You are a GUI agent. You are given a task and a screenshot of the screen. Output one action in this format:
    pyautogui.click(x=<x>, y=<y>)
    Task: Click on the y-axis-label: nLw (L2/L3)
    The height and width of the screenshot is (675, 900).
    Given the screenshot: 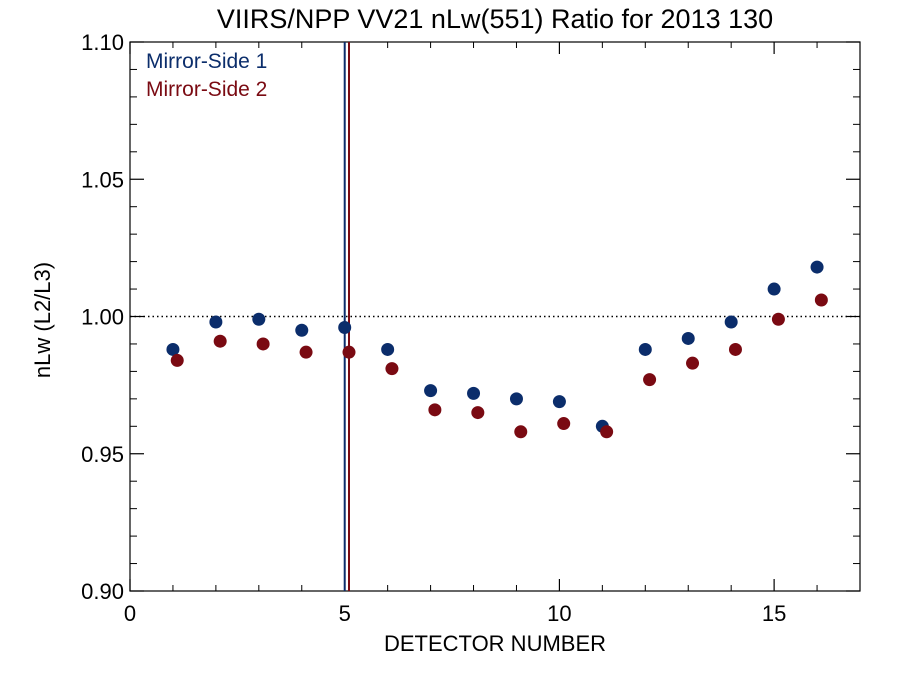 What is the action you would take?
    pyautogui.click(x=42, y=320)
    